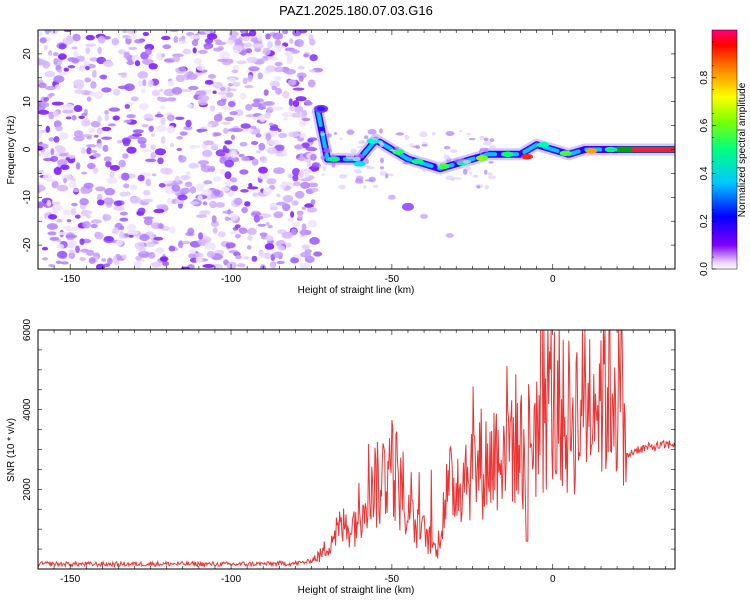  What do you see at coordinates (27, 149) in the screenshot?
I see `spectrogram-y-tick-label: 0` at bounding box center [27, 149].